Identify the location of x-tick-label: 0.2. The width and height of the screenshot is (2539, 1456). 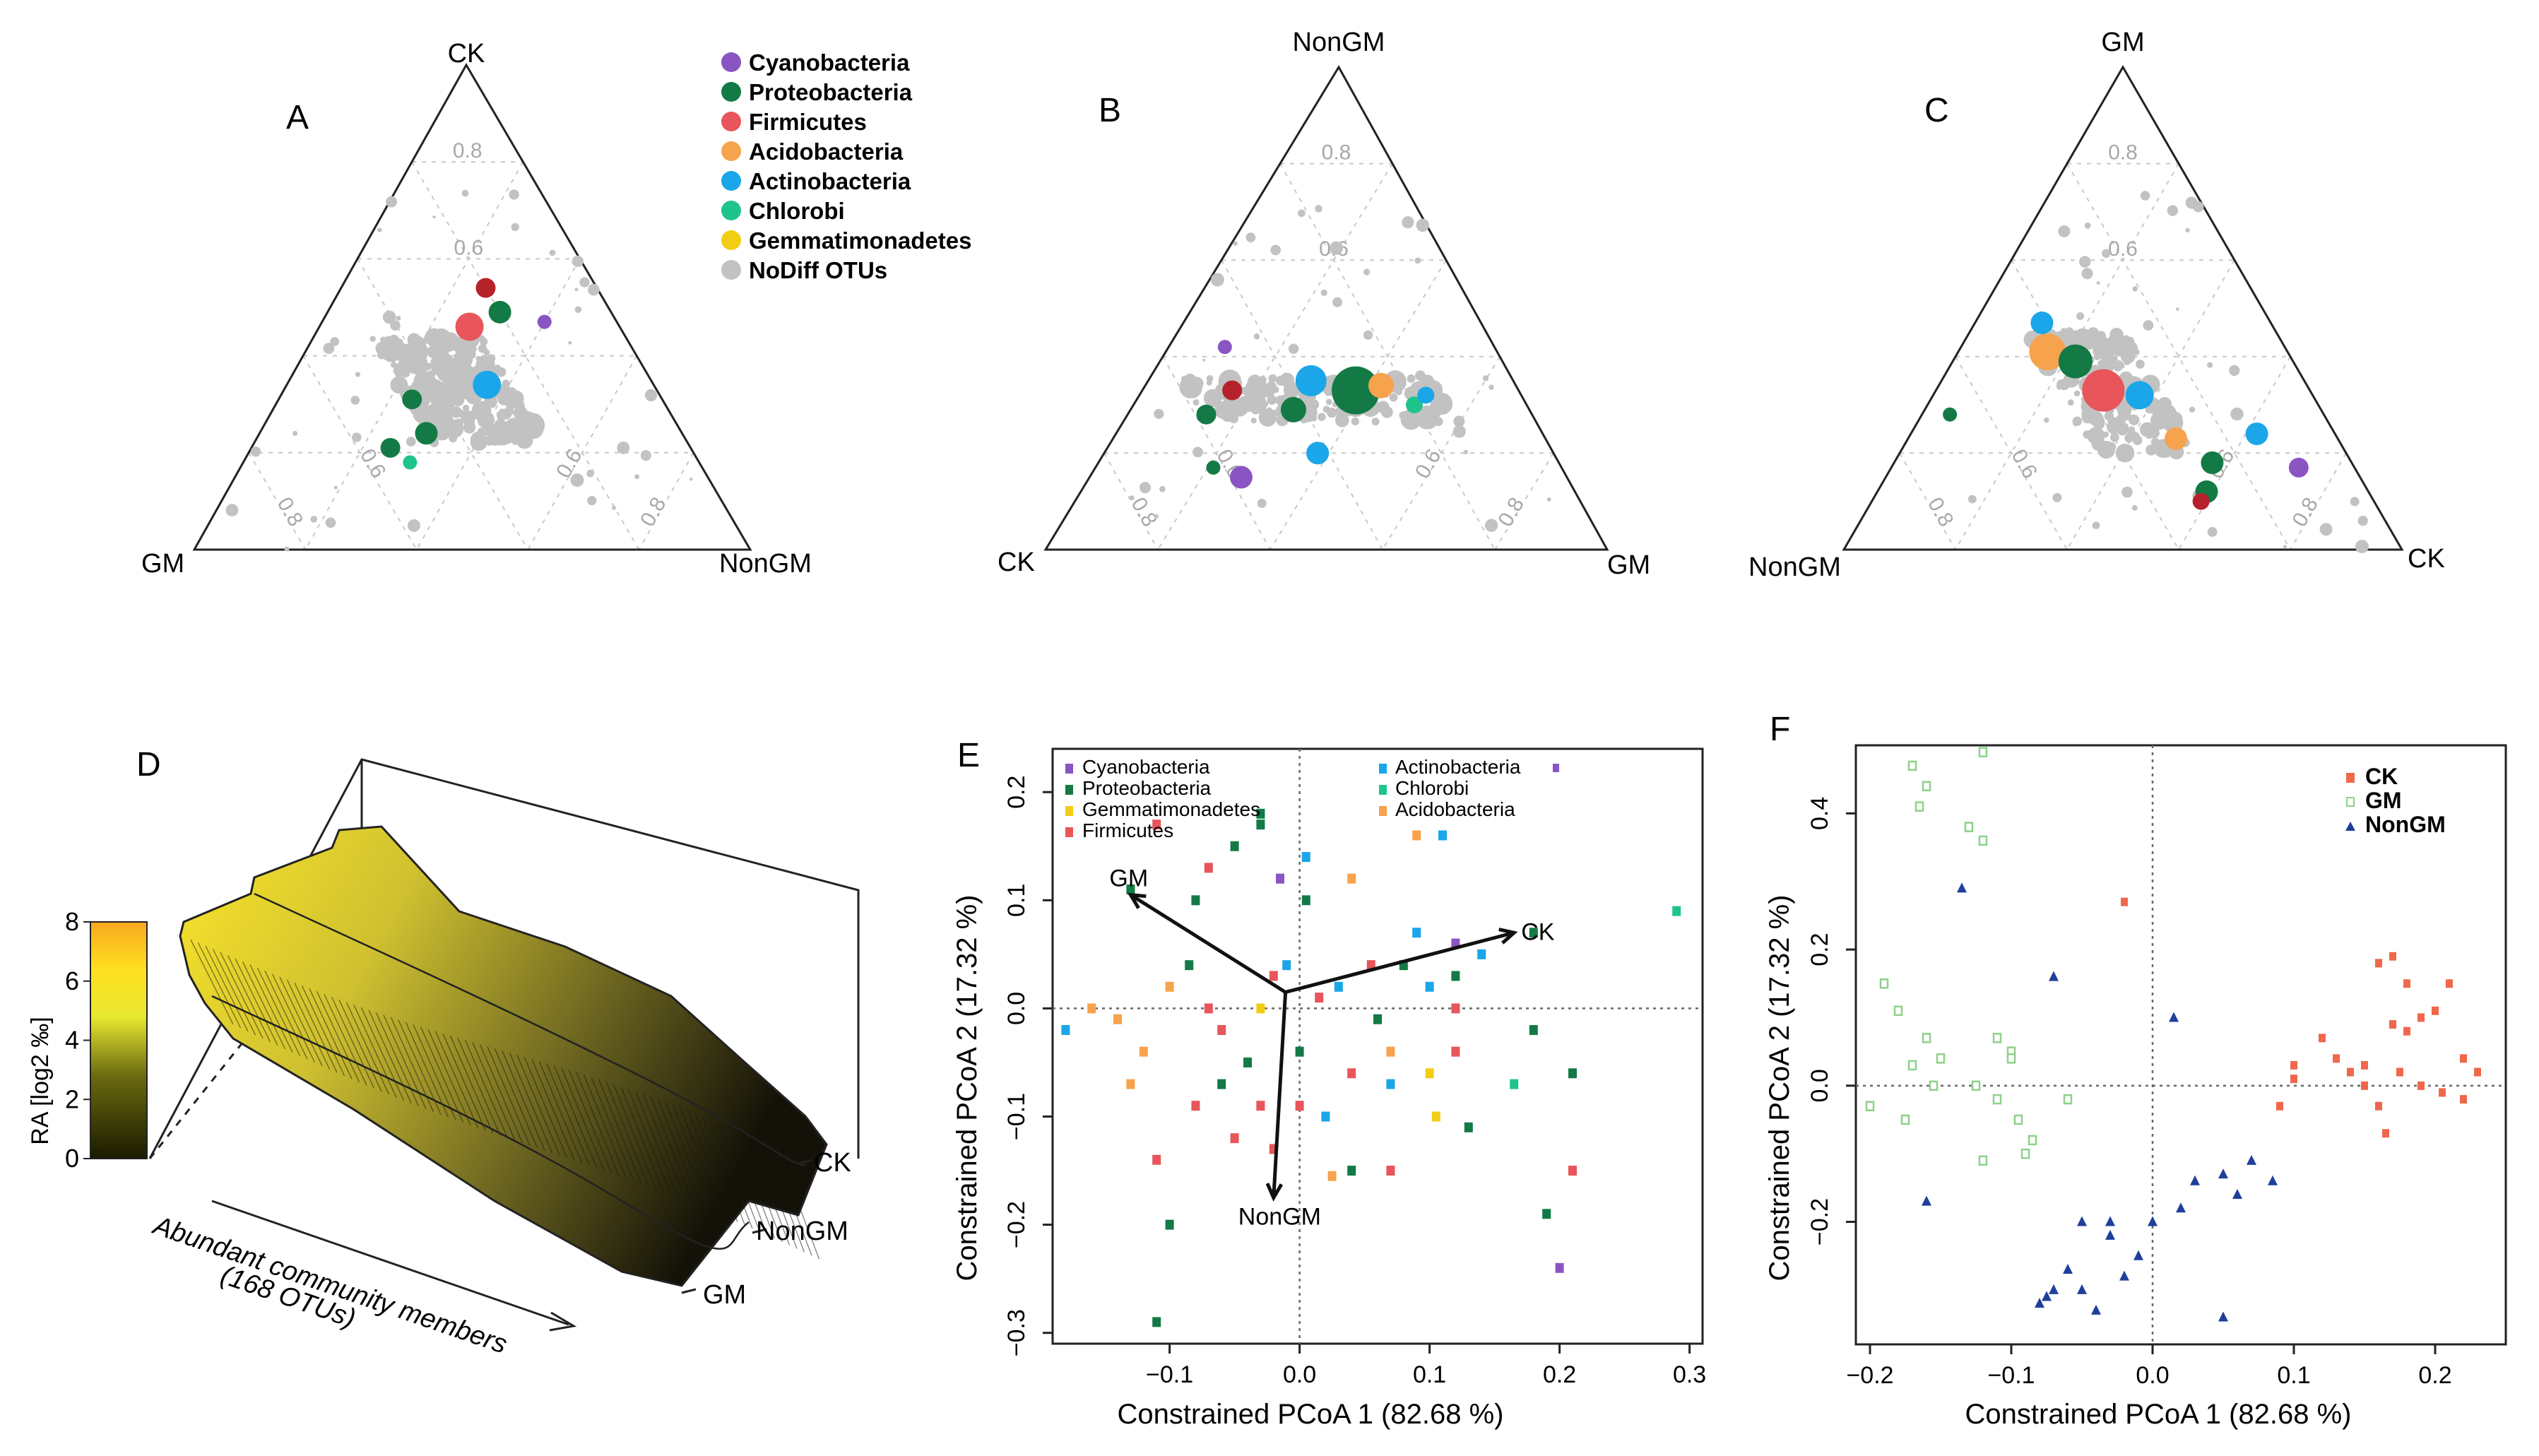
(2434, 1376).